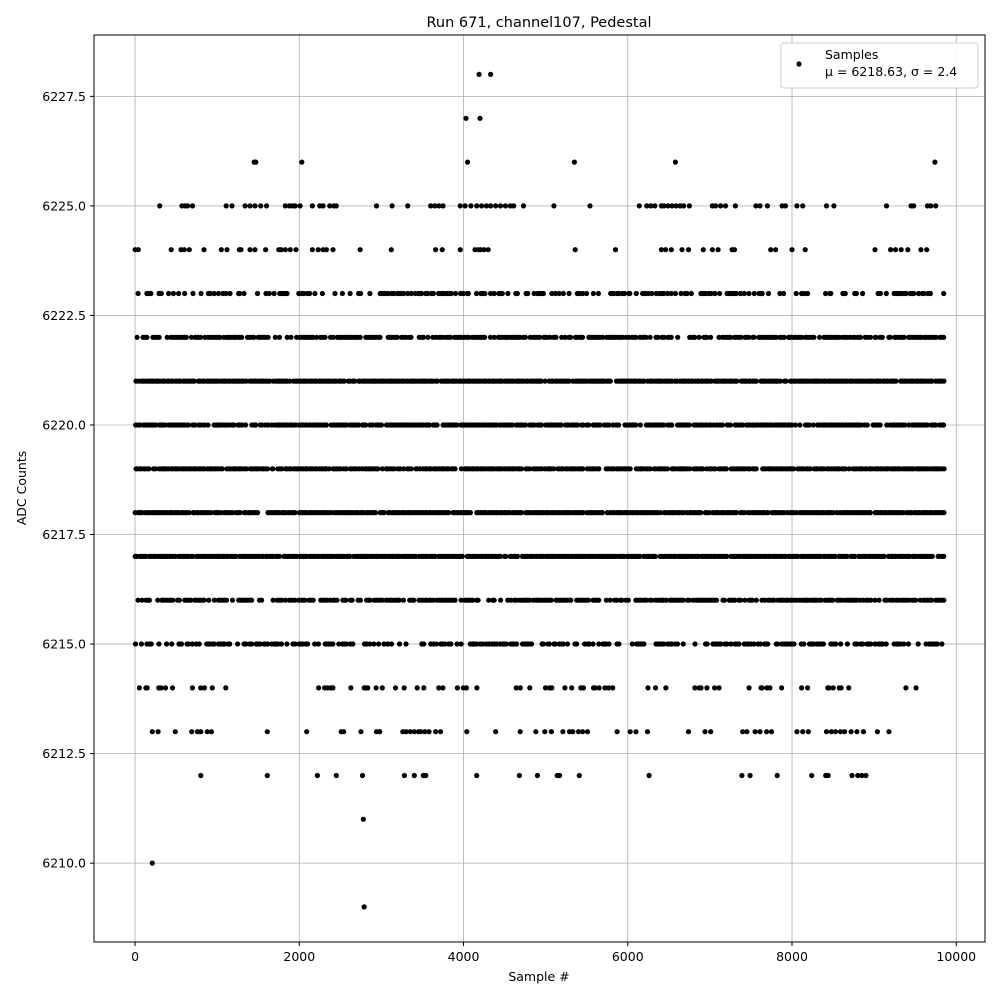 Image resolution: width=1000 pixels, height=1004 pixels. What do you see at coordinates (21, 488) in the screenshot?
I see `y-axis-label: ADC Counts` at bounding box center [21, 488].